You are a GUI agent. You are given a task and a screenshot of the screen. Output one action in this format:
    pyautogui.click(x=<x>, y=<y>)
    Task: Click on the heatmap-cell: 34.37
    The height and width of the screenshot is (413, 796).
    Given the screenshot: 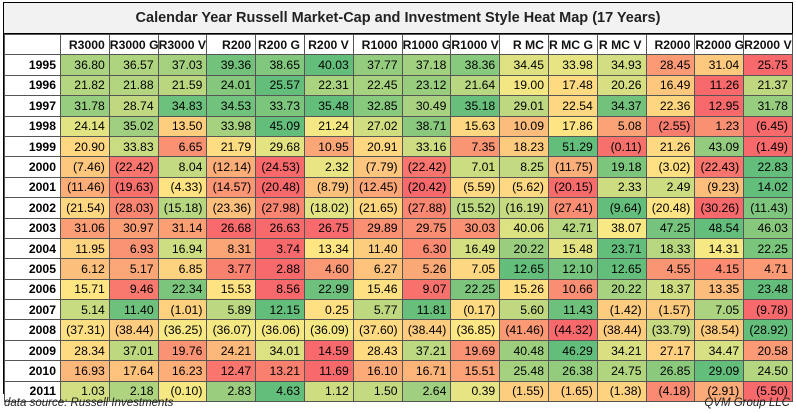 What is the action you would take?
    pyautogui.click(x=621, y=106)
    